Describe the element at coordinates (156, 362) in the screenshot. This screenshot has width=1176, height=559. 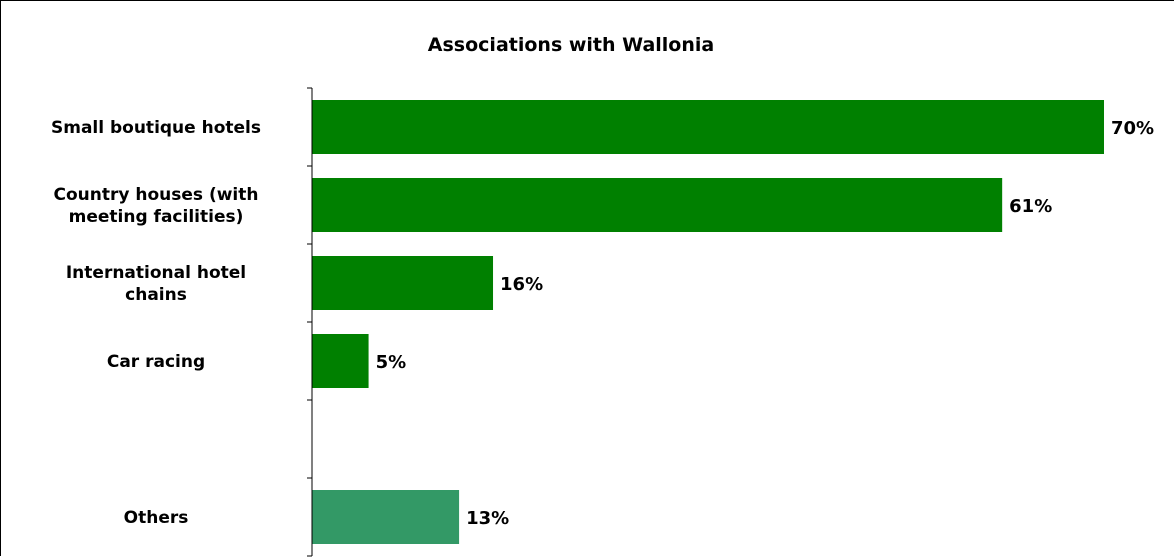
I see `category-label: Car racing` at that location.